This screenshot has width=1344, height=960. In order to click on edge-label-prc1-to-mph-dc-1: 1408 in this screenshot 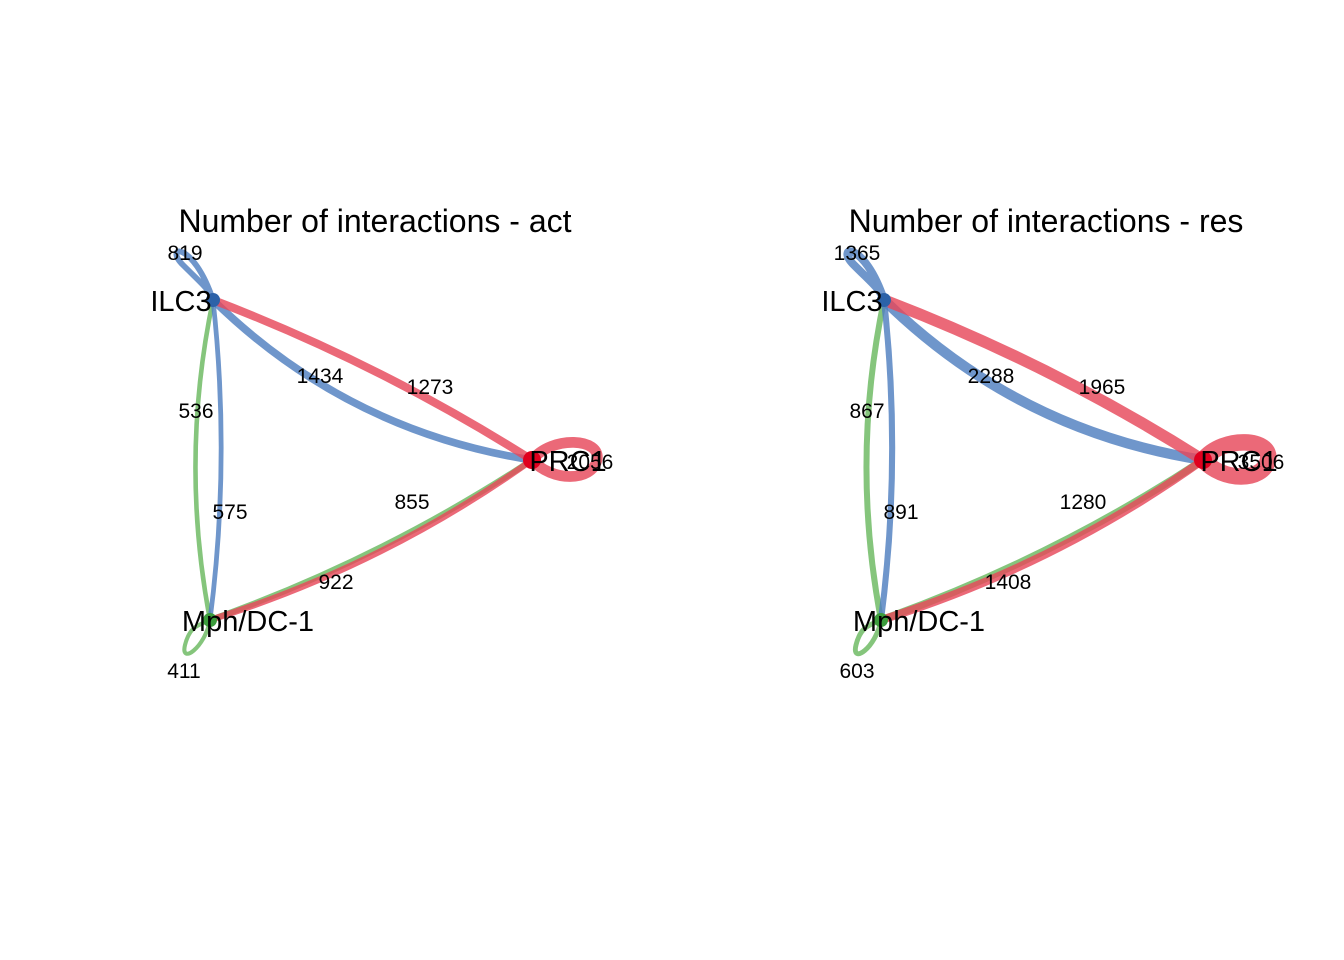, I will do `click(1008, 582)`.